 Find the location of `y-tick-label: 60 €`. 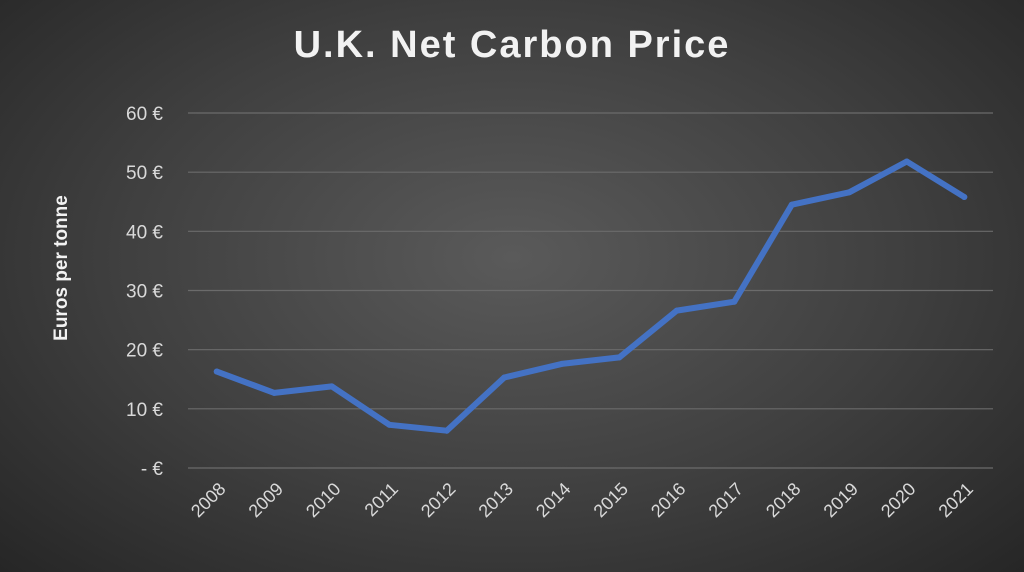

y-tick-label: 60 € is located at coordinates (144, 114).